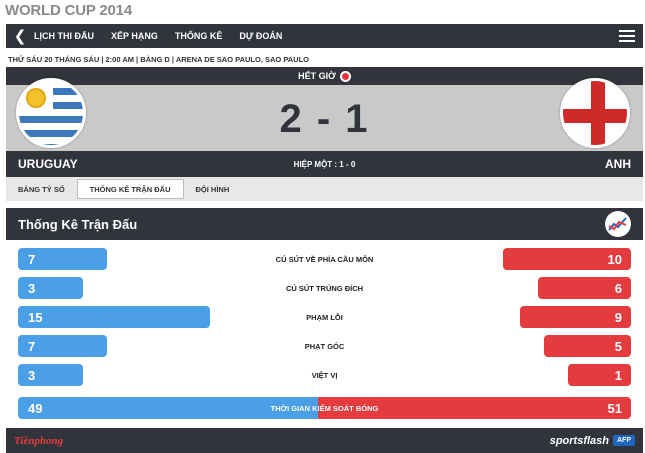 The width and height of the screenshot is (645, 453). Describe the element at coordinates (595, 113) in the screenshot. I see `england-flag-icon` at that location.